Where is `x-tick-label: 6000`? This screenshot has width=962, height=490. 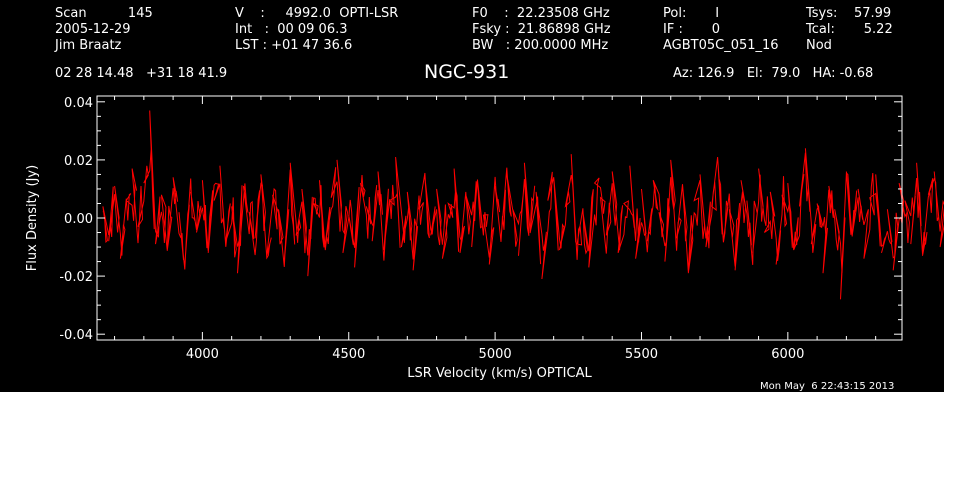 x-tick-label: 6000 is located at coordinates (787, 354).